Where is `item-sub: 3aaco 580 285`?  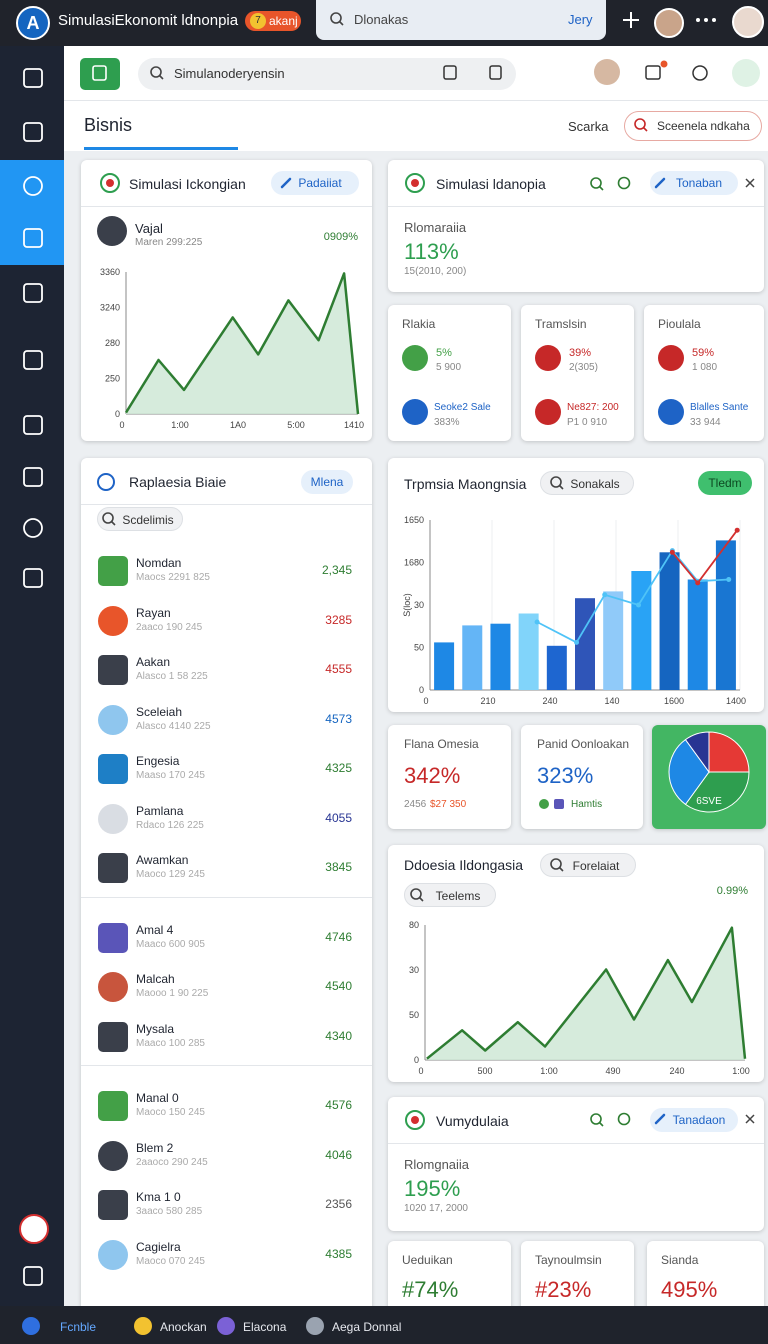
item-sub: 3aaco 580 285 is located at coordinates (169, 1211).